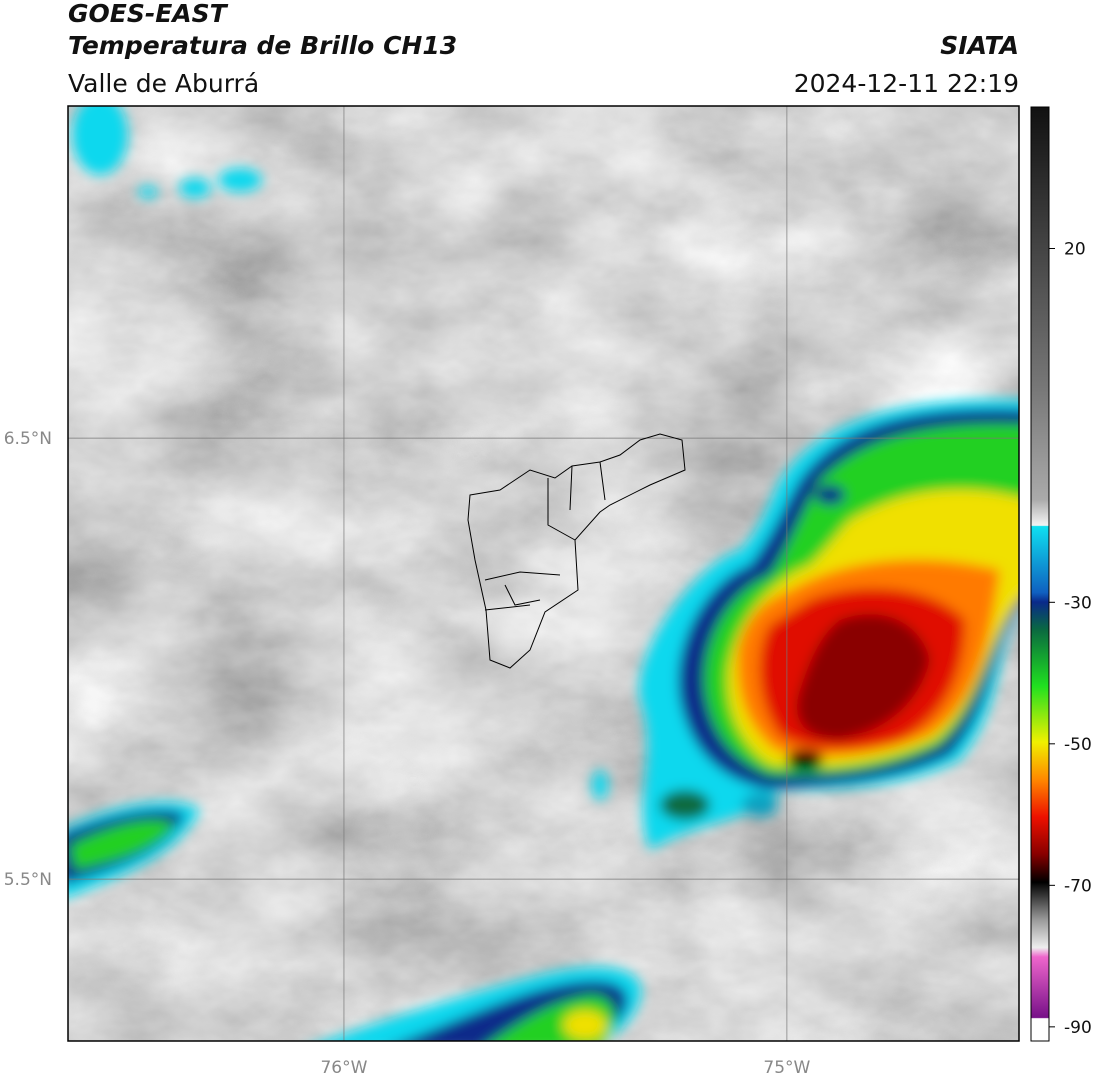 Image resolution: width=1094 pixels, height=1078 pixels. I want to click on satellite: GOES-EAST, so click(148, 14).